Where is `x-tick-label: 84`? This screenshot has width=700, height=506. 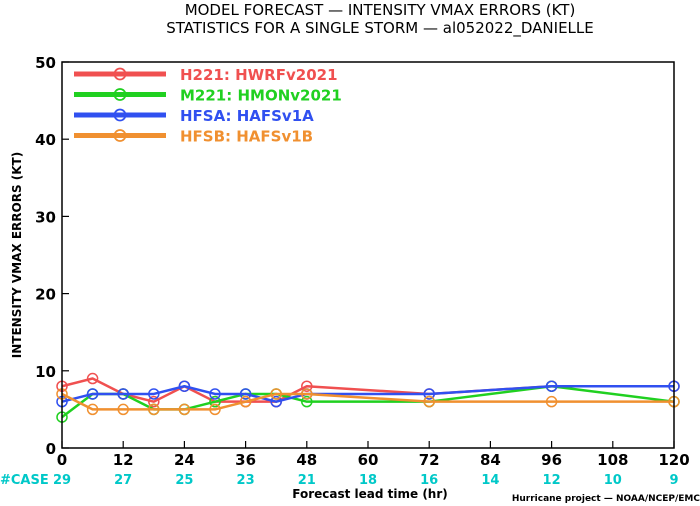
x-tick-label: 84 is located at coordinates (490, 460).